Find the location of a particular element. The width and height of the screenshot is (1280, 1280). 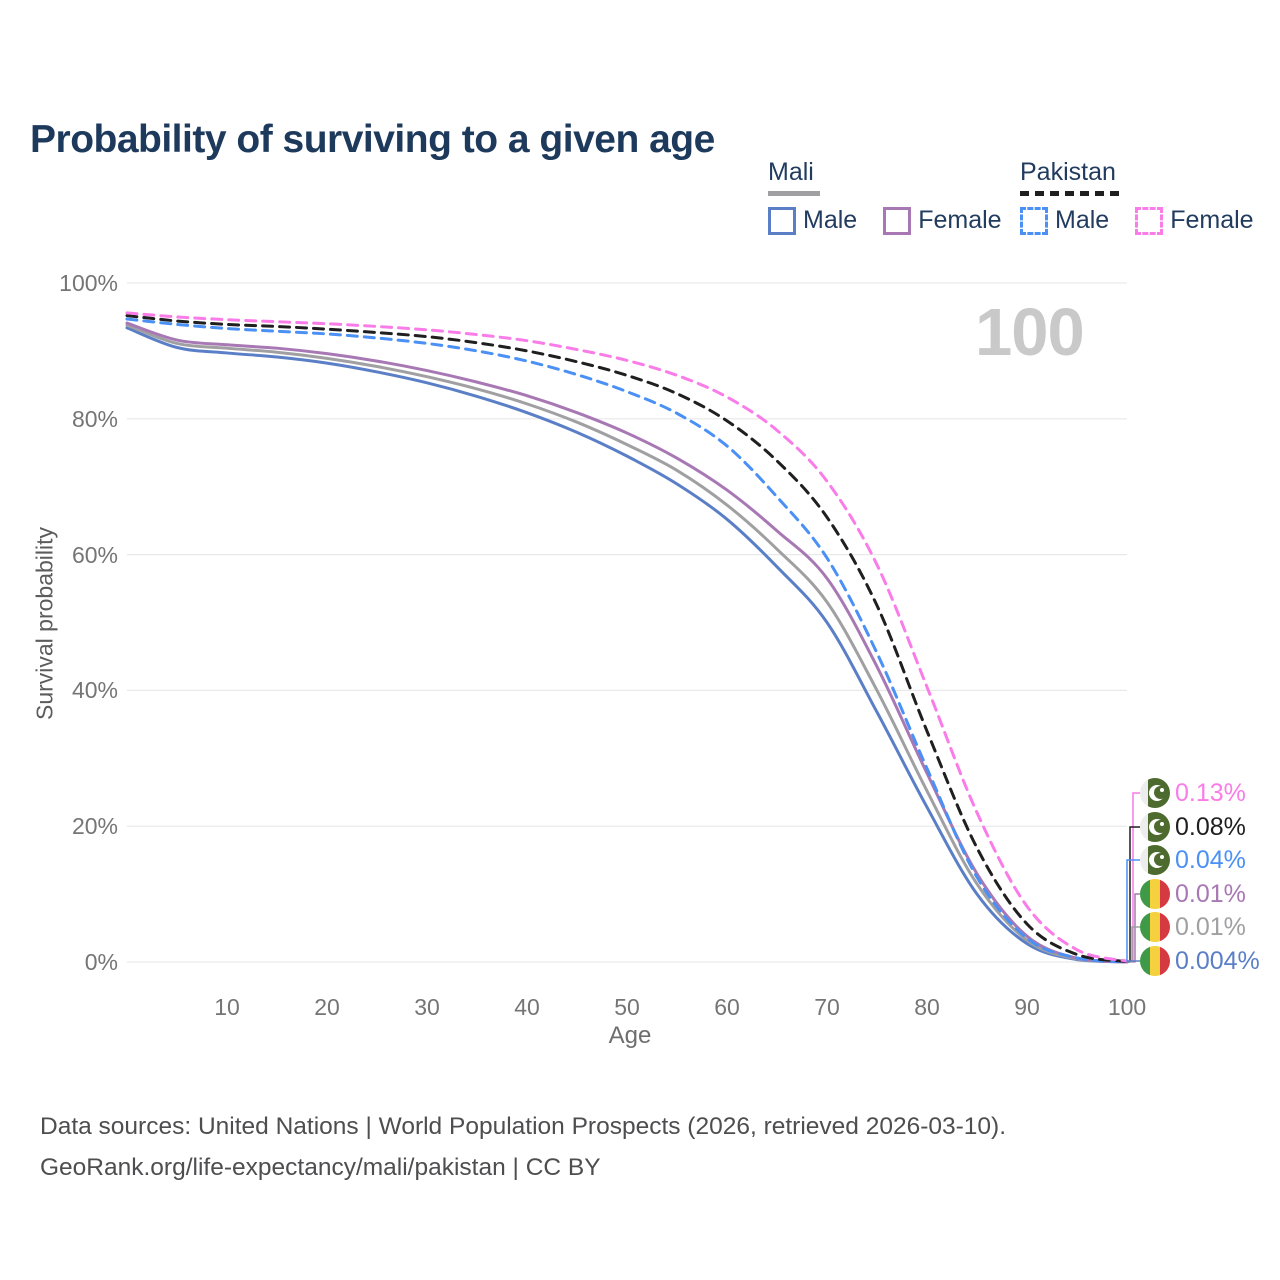

y-tick-label: 20% is located at coordinates (94, 826).